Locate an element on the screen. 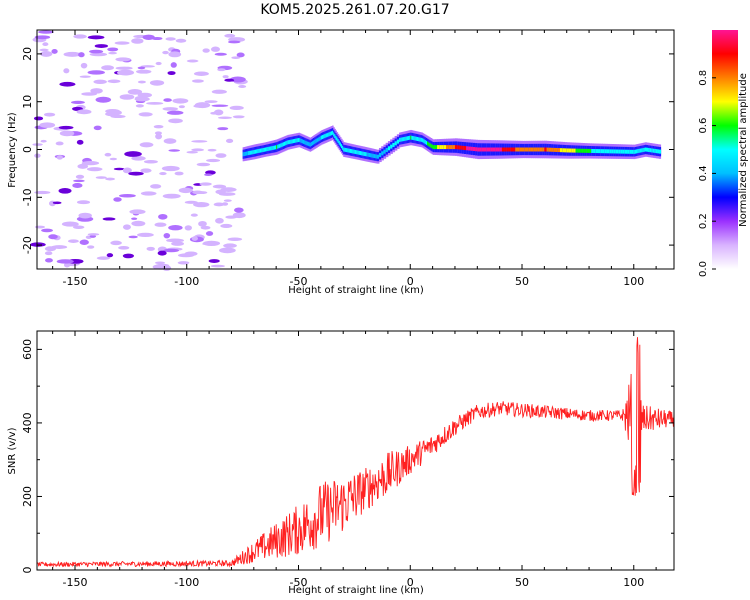 The image size is (750, 600). snr-xtick-label: -100 is located at coordinates (186, 582).